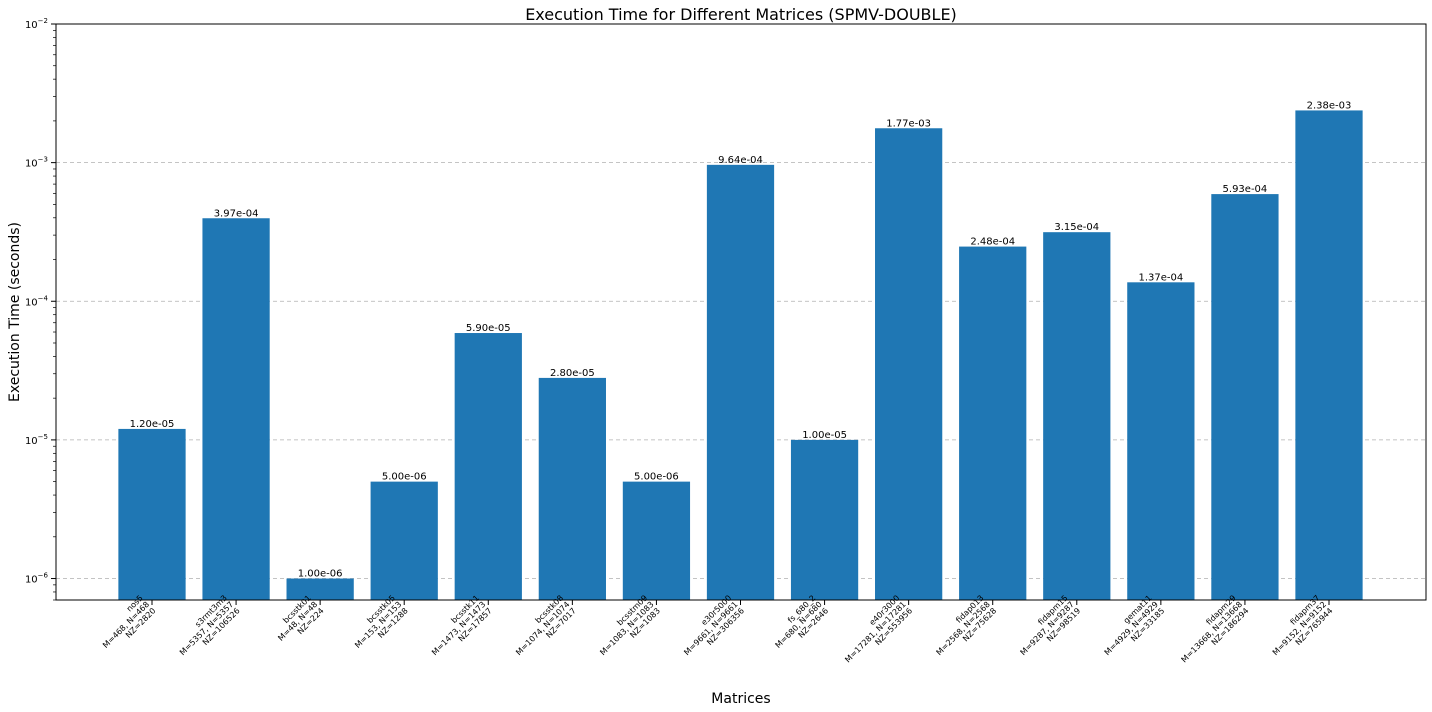 This screenshot has width=1432, height=712. What do you see at coordinates (37, 579) in the screenshot?
I see `y-tick-label: 10⁻⁶` at bounding box center [37, 579].